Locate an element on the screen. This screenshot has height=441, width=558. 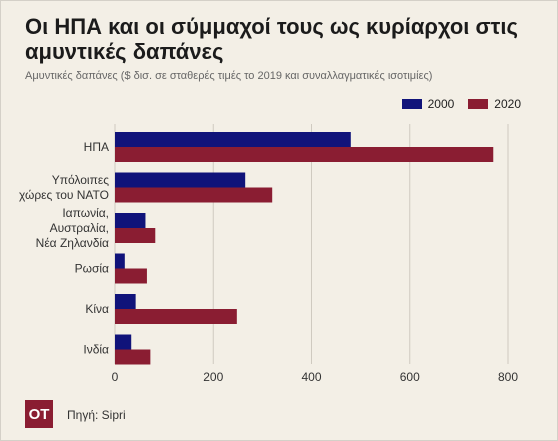
category-label: Υπόλοιπες χώρες του ΝΑΤΟ is located at coordinates (64, 187).